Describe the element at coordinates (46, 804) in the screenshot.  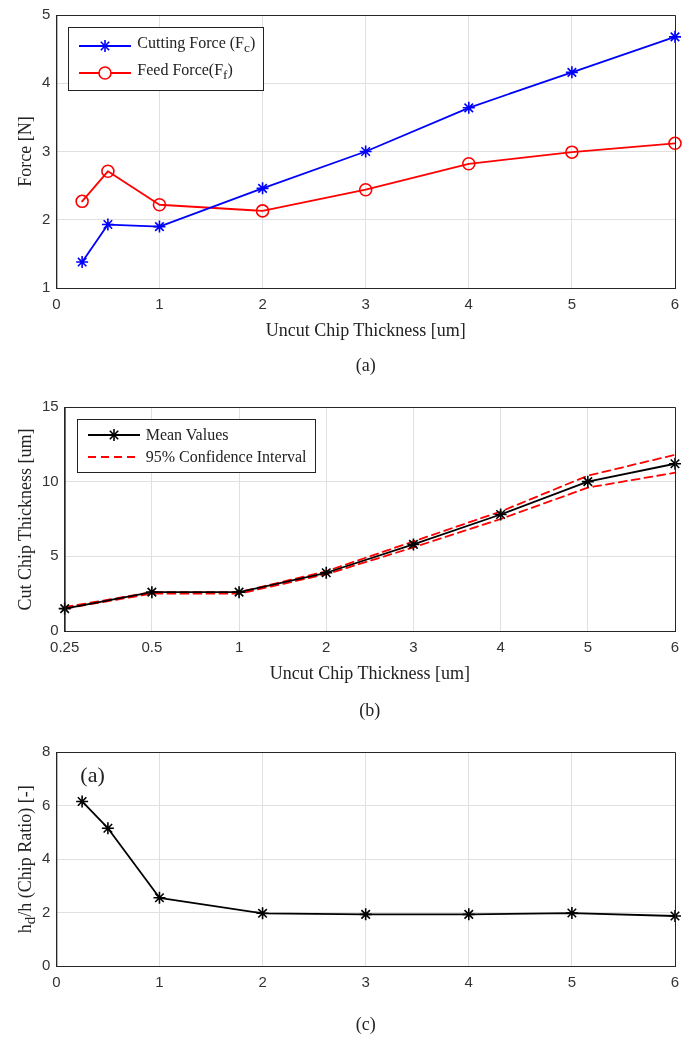
I see `y-tick-label: 6` at that location.